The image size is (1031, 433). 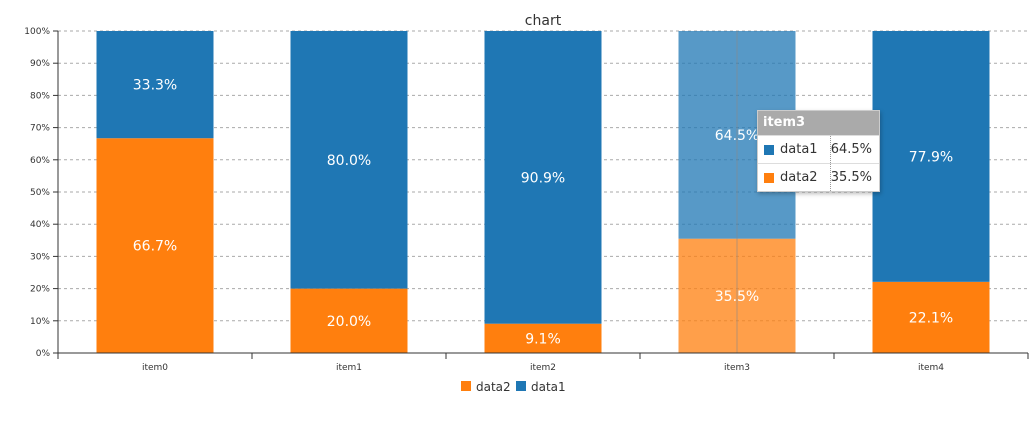 What do you see at coordinates (40, 161) in the screenshot?
I see `y-tick-label: 60%` at bounding box center [40, 161].